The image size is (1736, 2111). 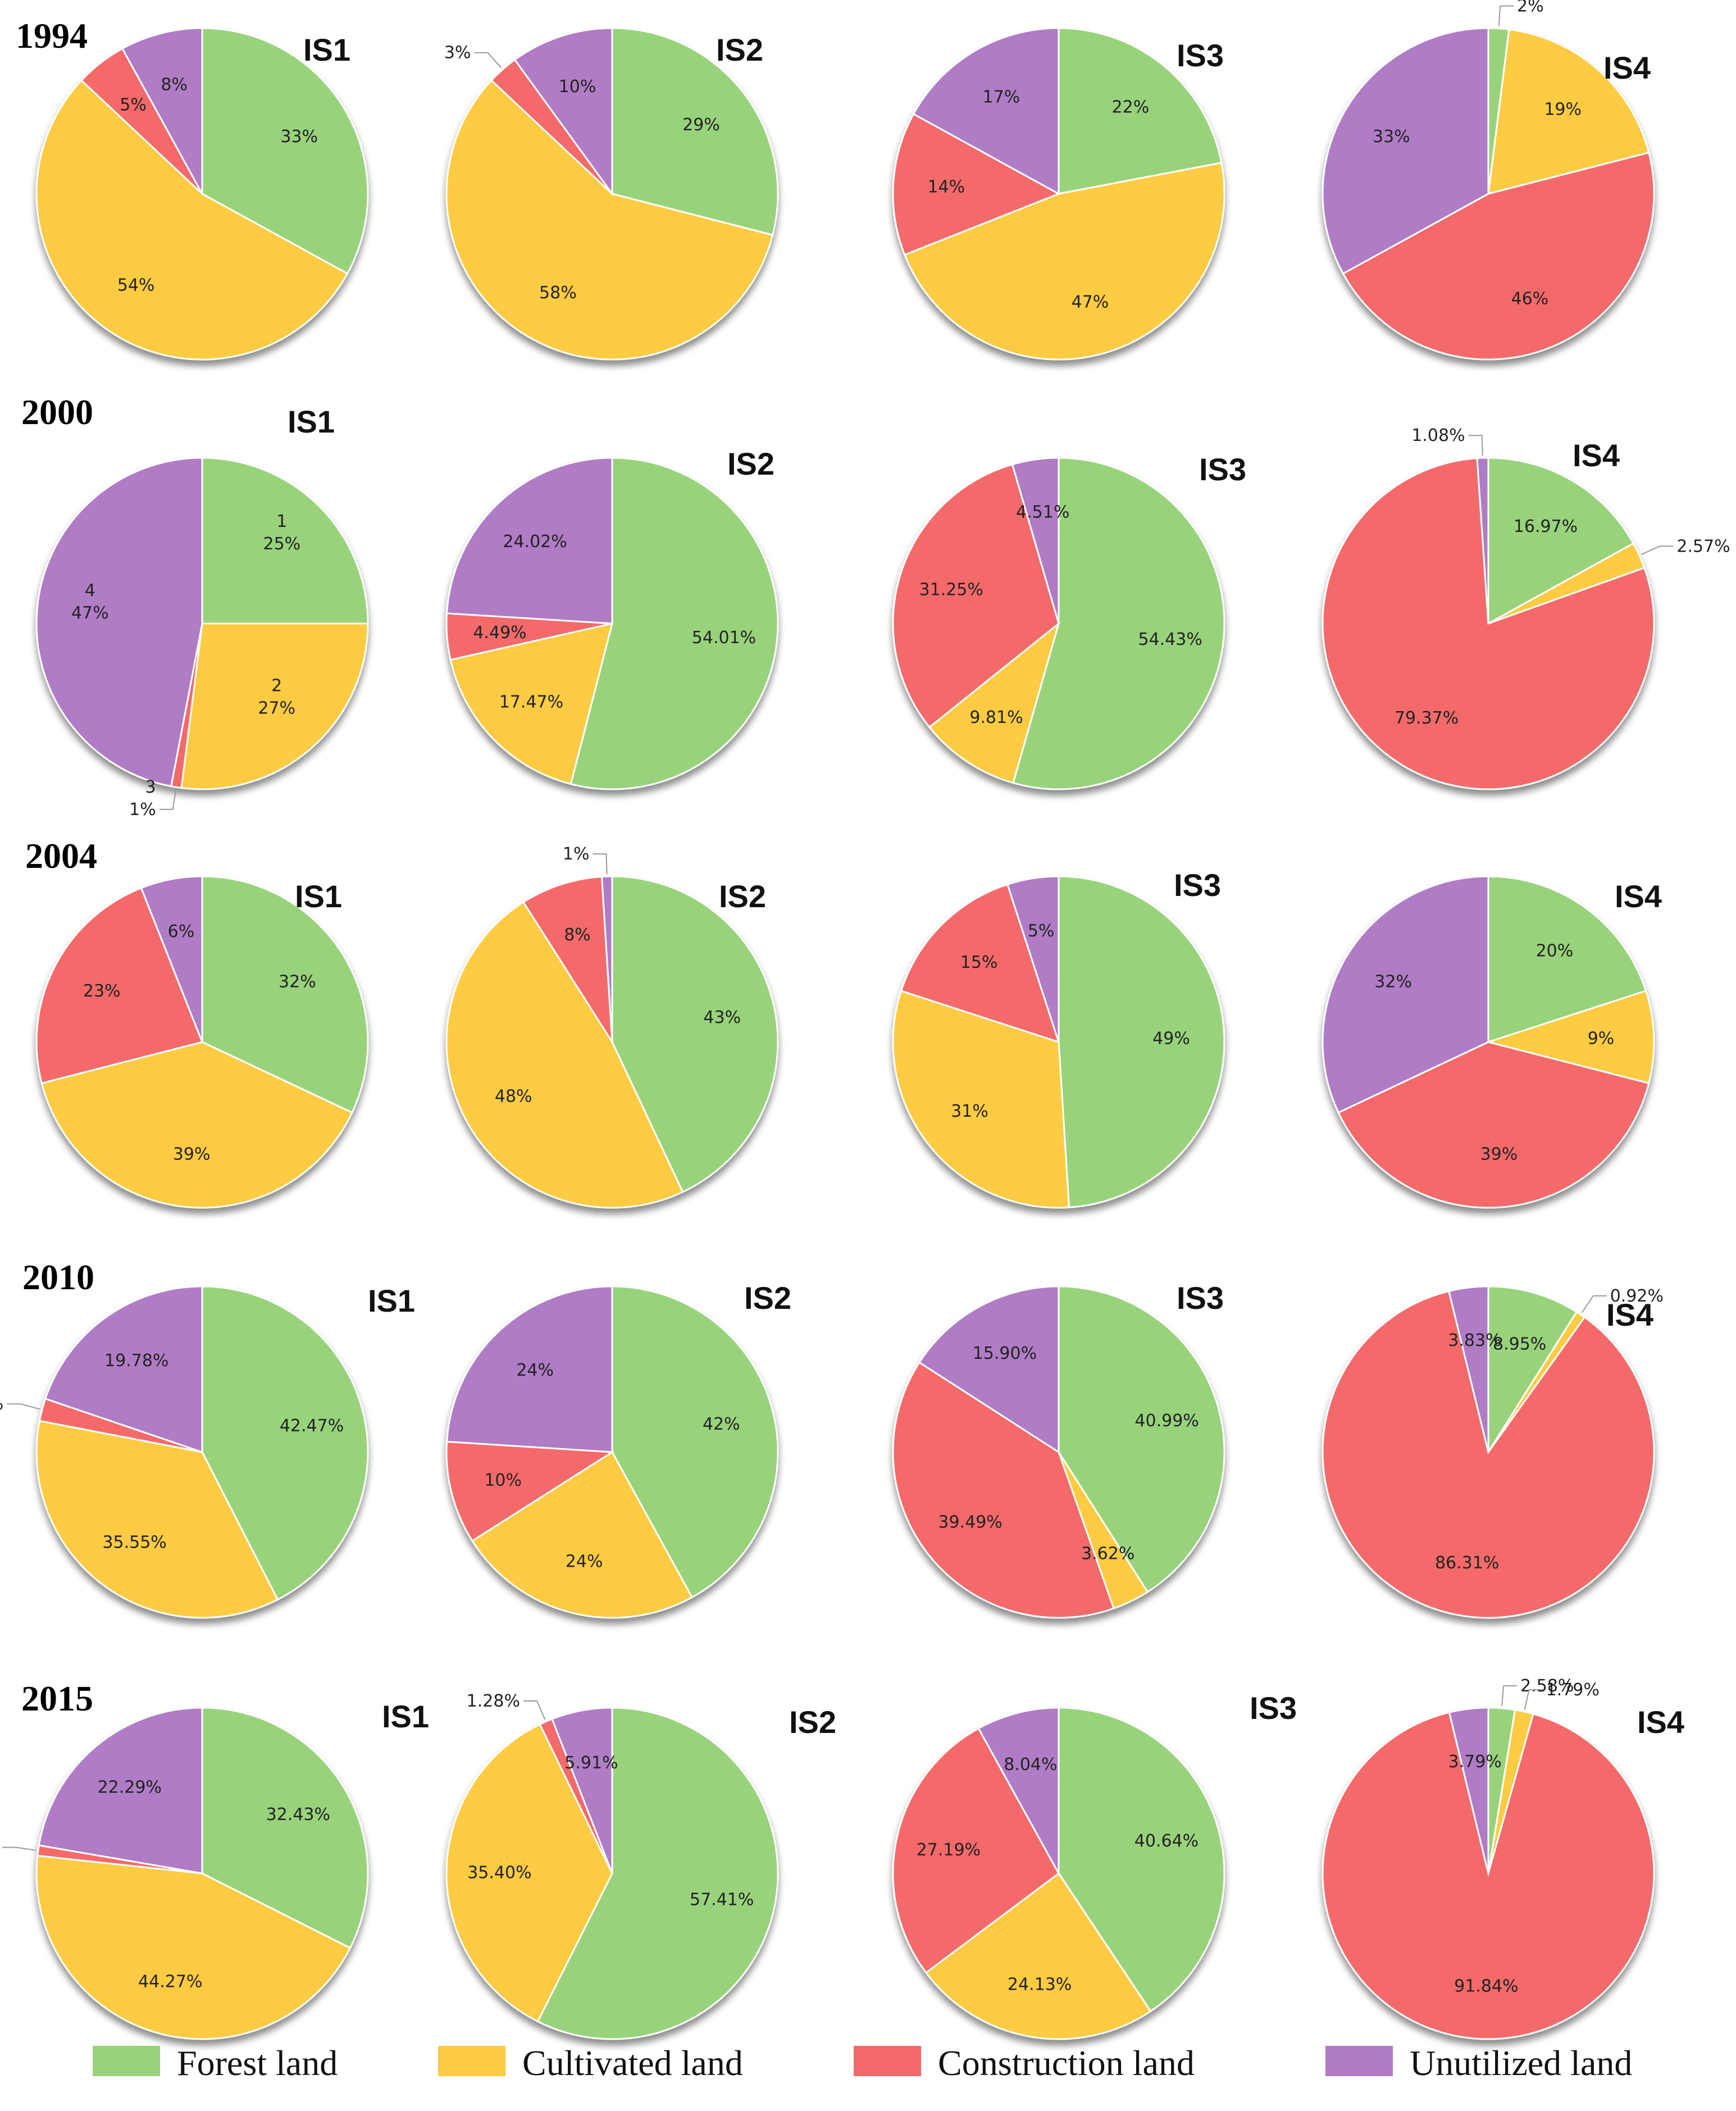 I want to click on pie-2000-is2: 54.01% 17.47% 4.49% 24.02% IS2, so click(x=612, y=618).